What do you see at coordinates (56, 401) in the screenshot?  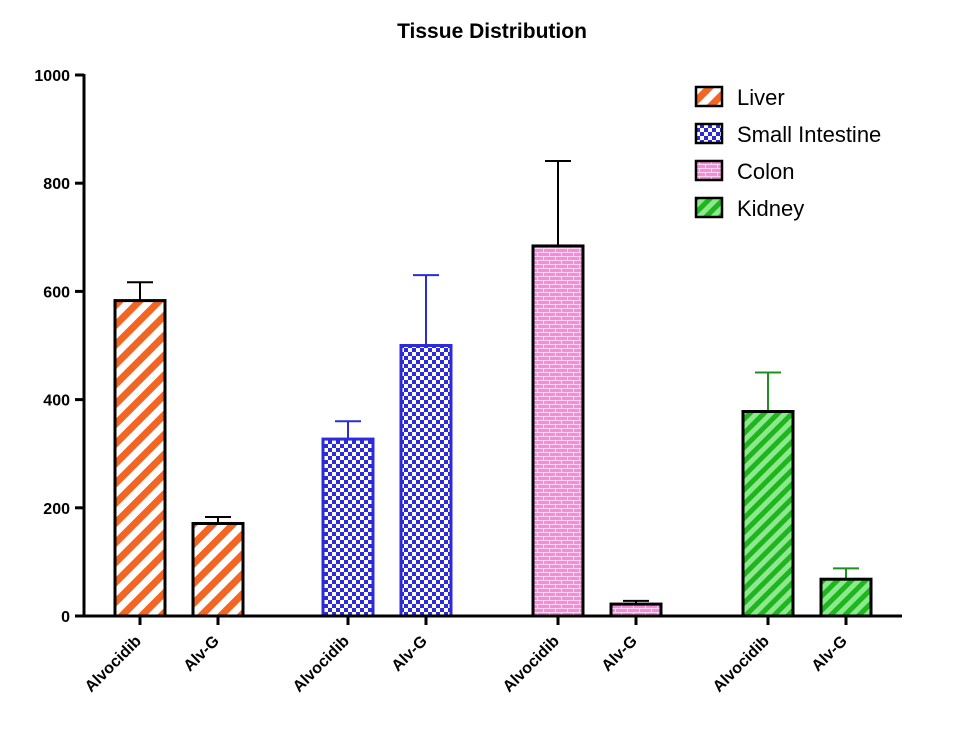 I see `y-tick-label: 400` at bounding box center [56, 401].